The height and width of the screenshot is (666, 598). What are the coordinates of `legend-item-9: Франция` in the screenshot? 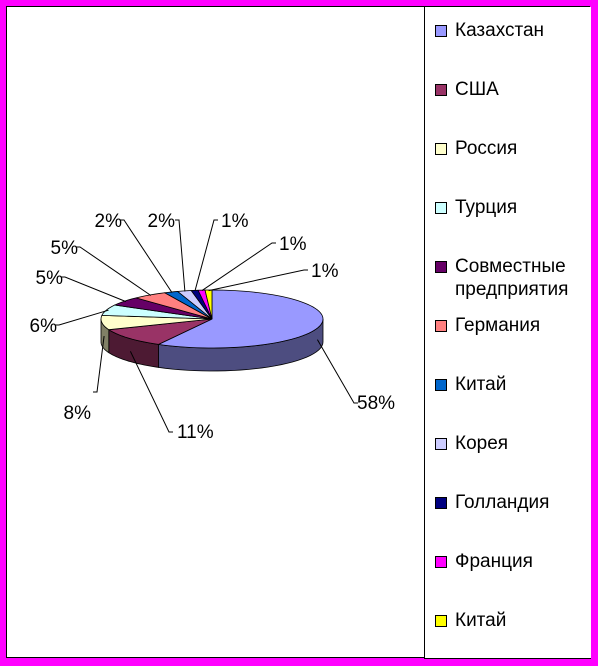 It's located at (515, 561).